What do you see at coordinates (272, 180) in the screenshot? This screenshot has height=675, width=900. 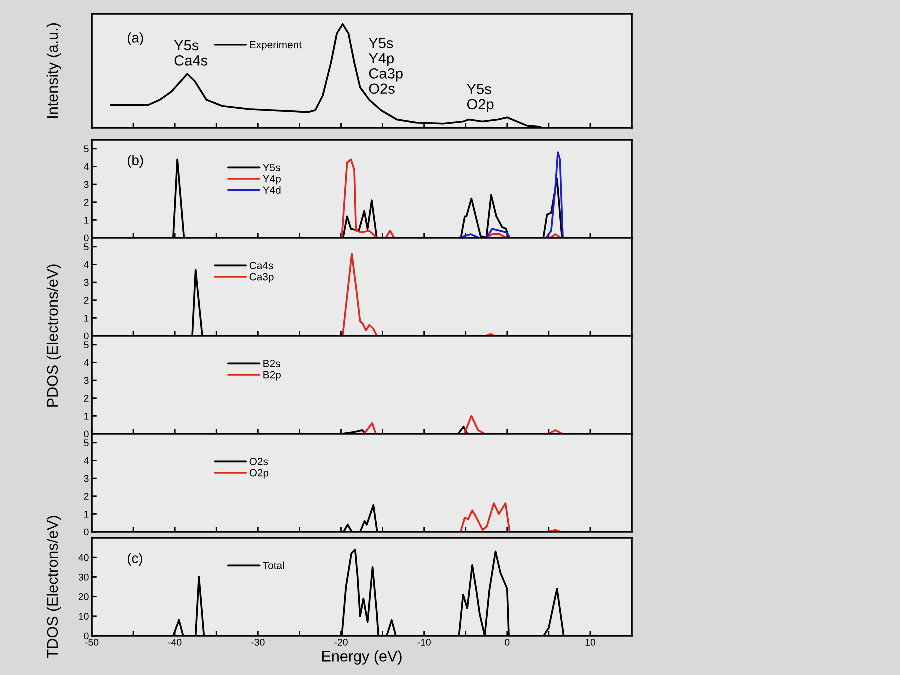 I see `legend-label: Y4p` at bounding box center [272, 180].